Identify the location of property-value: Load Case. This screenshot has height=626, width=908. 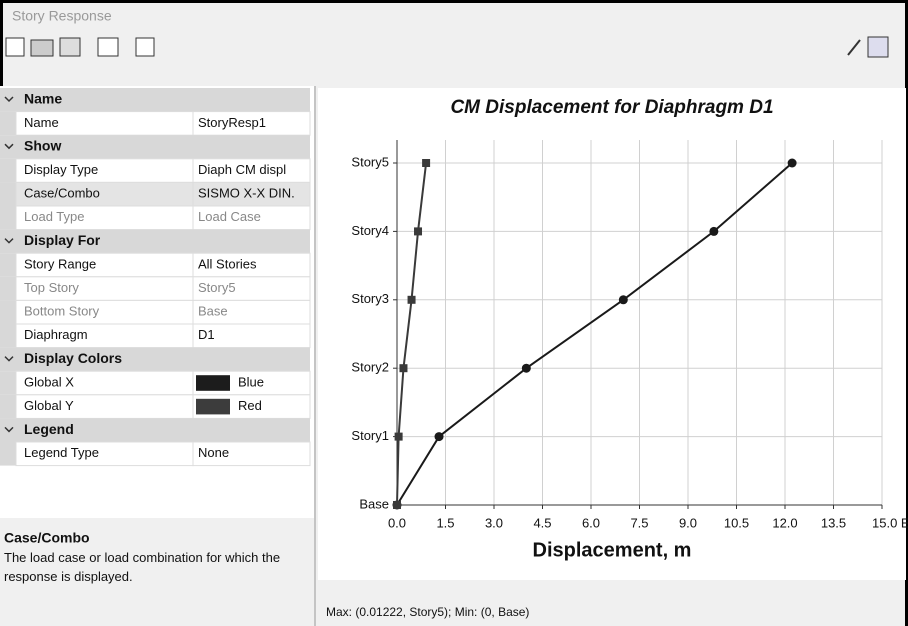
(229, 216).